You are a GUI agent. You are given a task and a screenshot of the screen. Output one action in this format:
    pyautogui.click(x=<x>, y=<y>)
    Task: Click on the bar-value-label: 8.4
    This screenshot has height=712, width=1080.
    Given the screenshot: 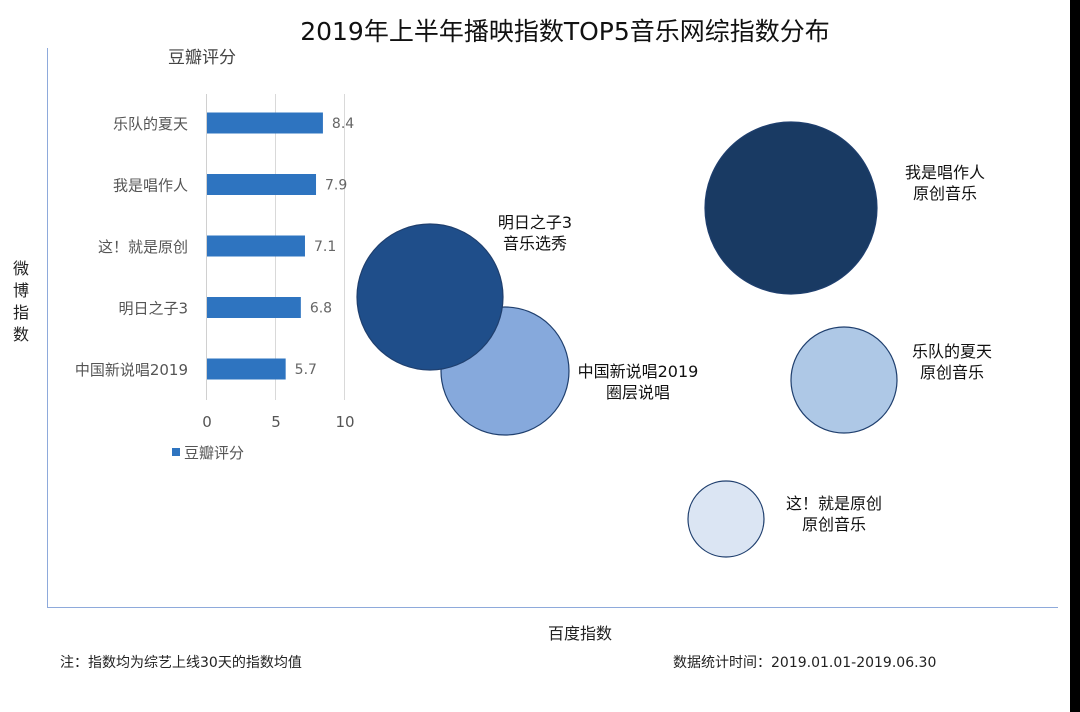 What is the action you would take?
    pyautogui.click(x=343, y=124)
    